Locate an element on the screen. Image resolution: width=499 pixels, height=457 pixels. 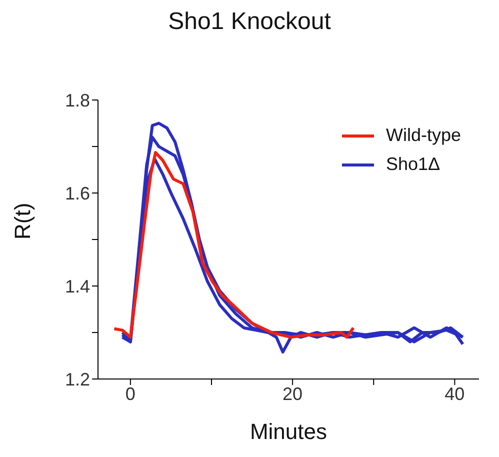
x-tick-label: 20 is located at coordinates (292, 394).